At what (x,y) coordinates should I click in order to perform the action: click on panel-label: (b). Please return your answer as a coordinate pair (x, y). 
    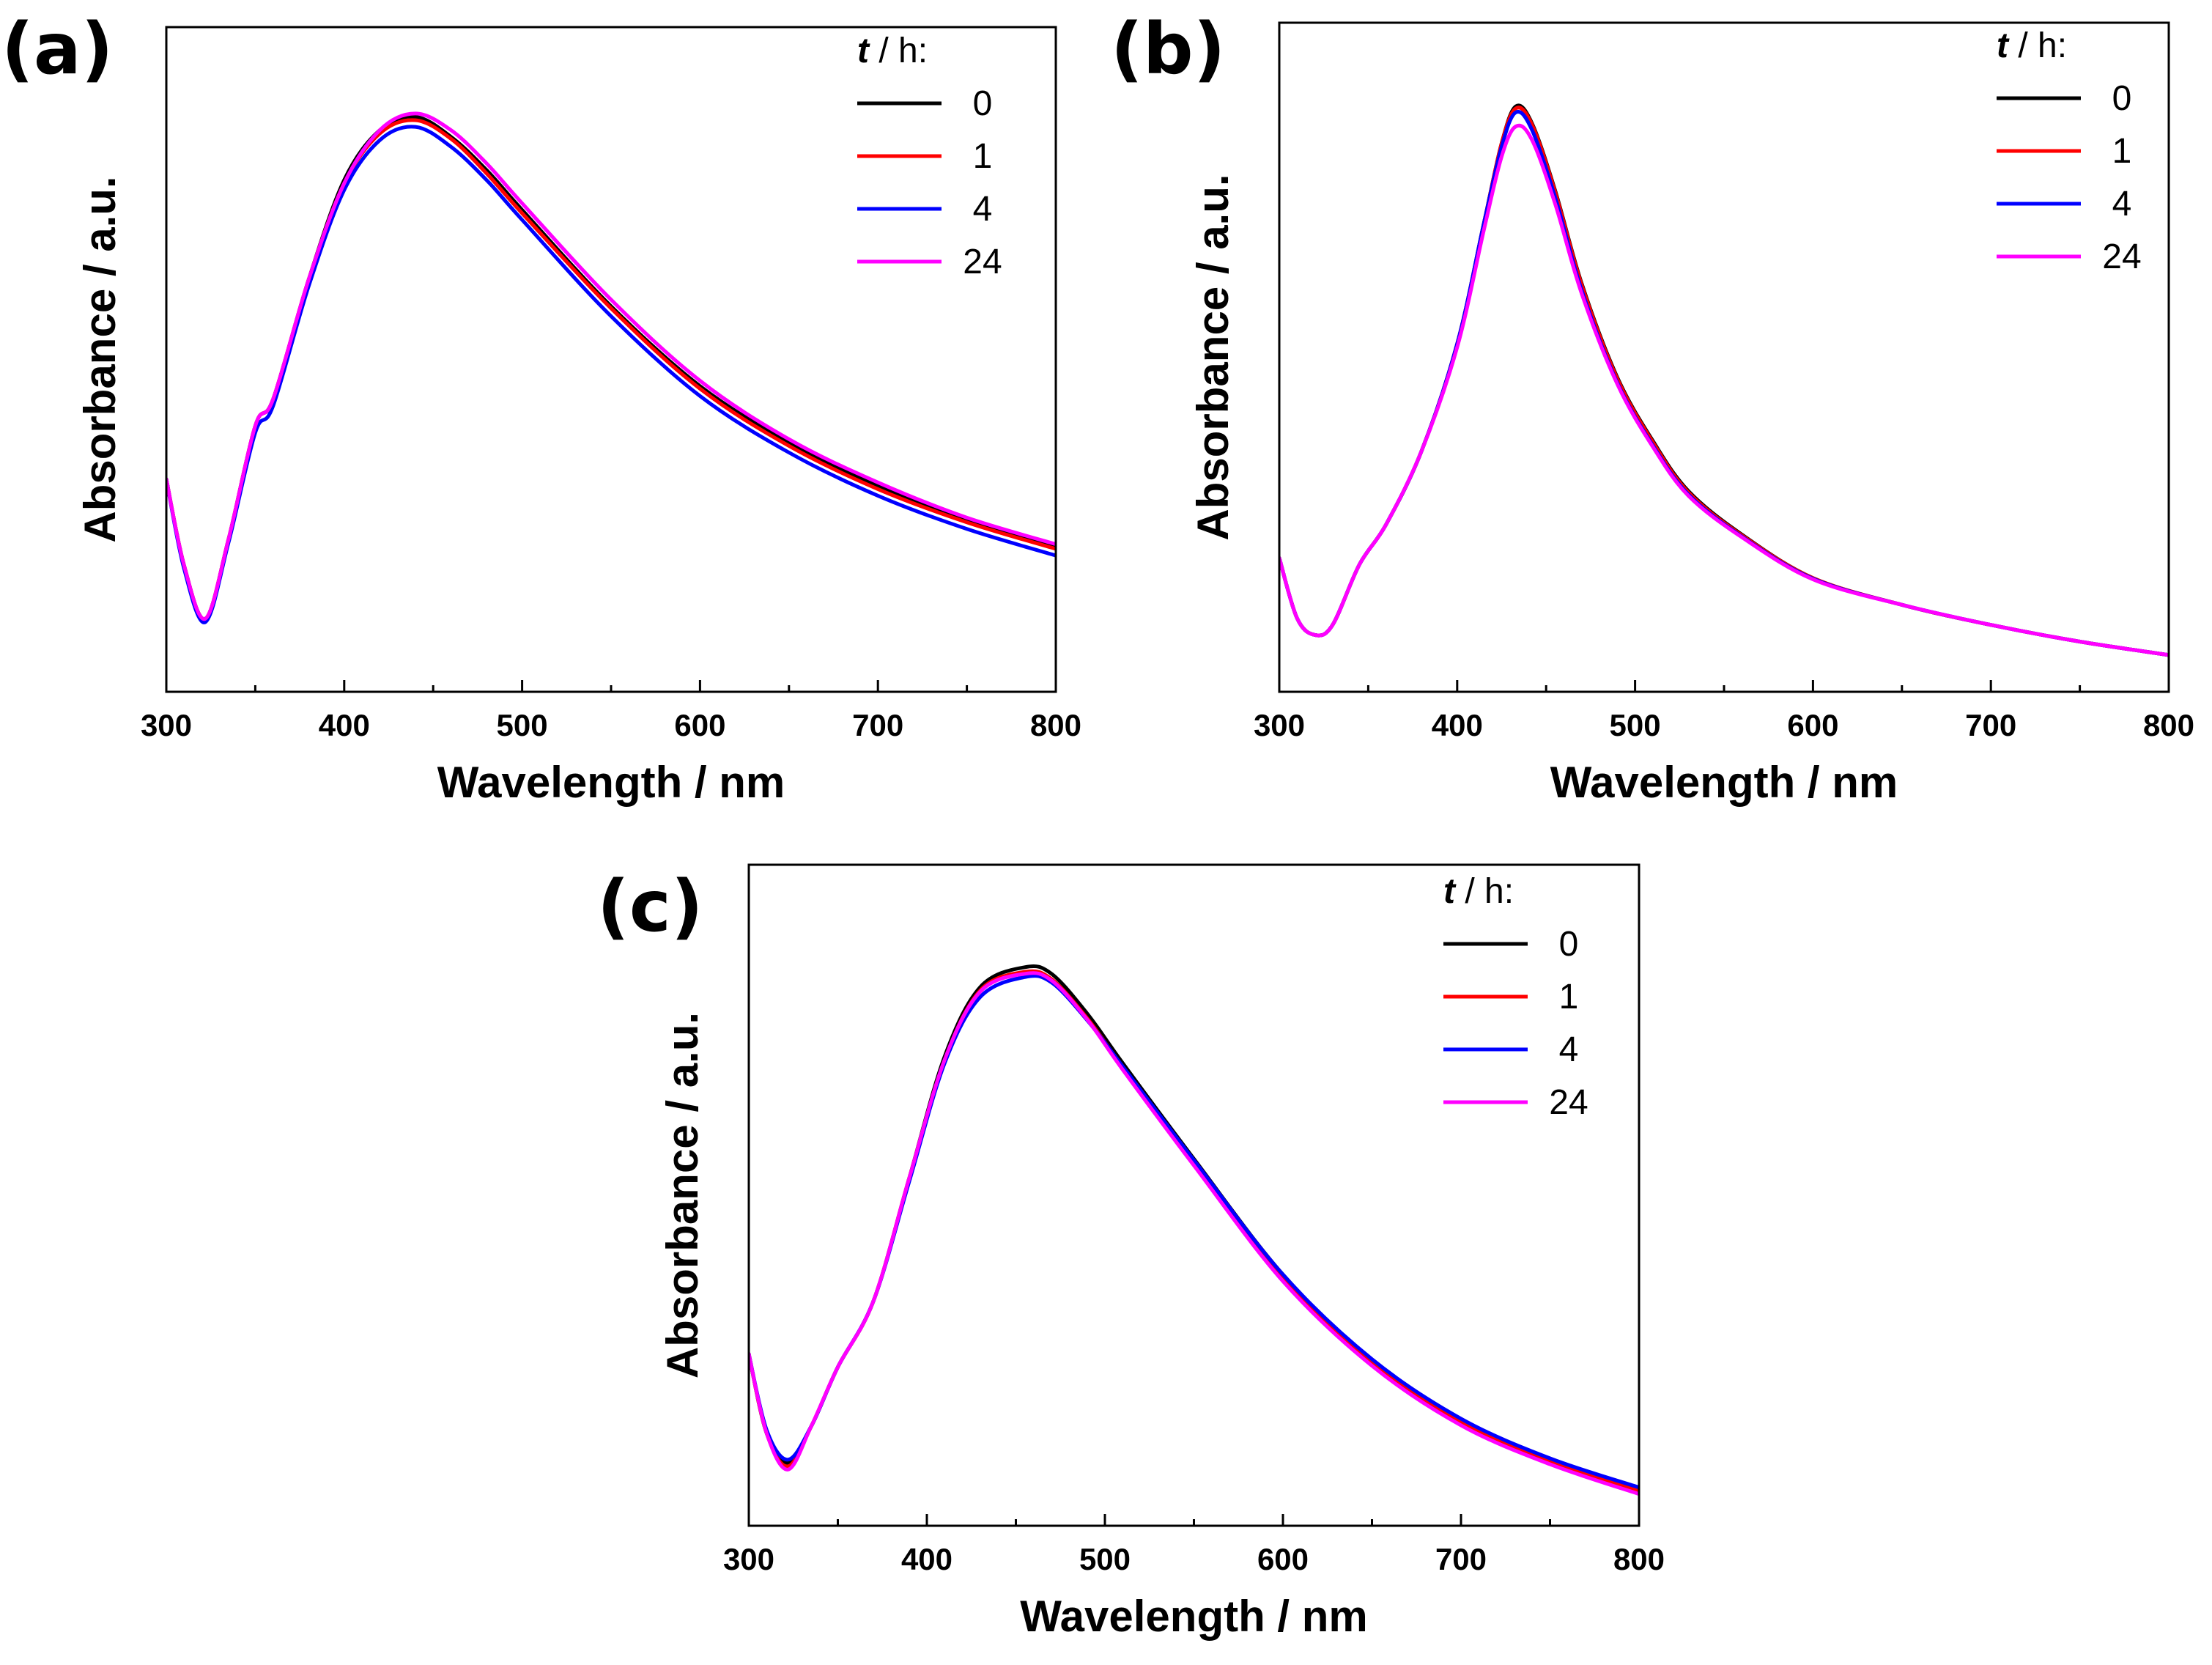
    Looking at the image, I should click on (1168, 49).